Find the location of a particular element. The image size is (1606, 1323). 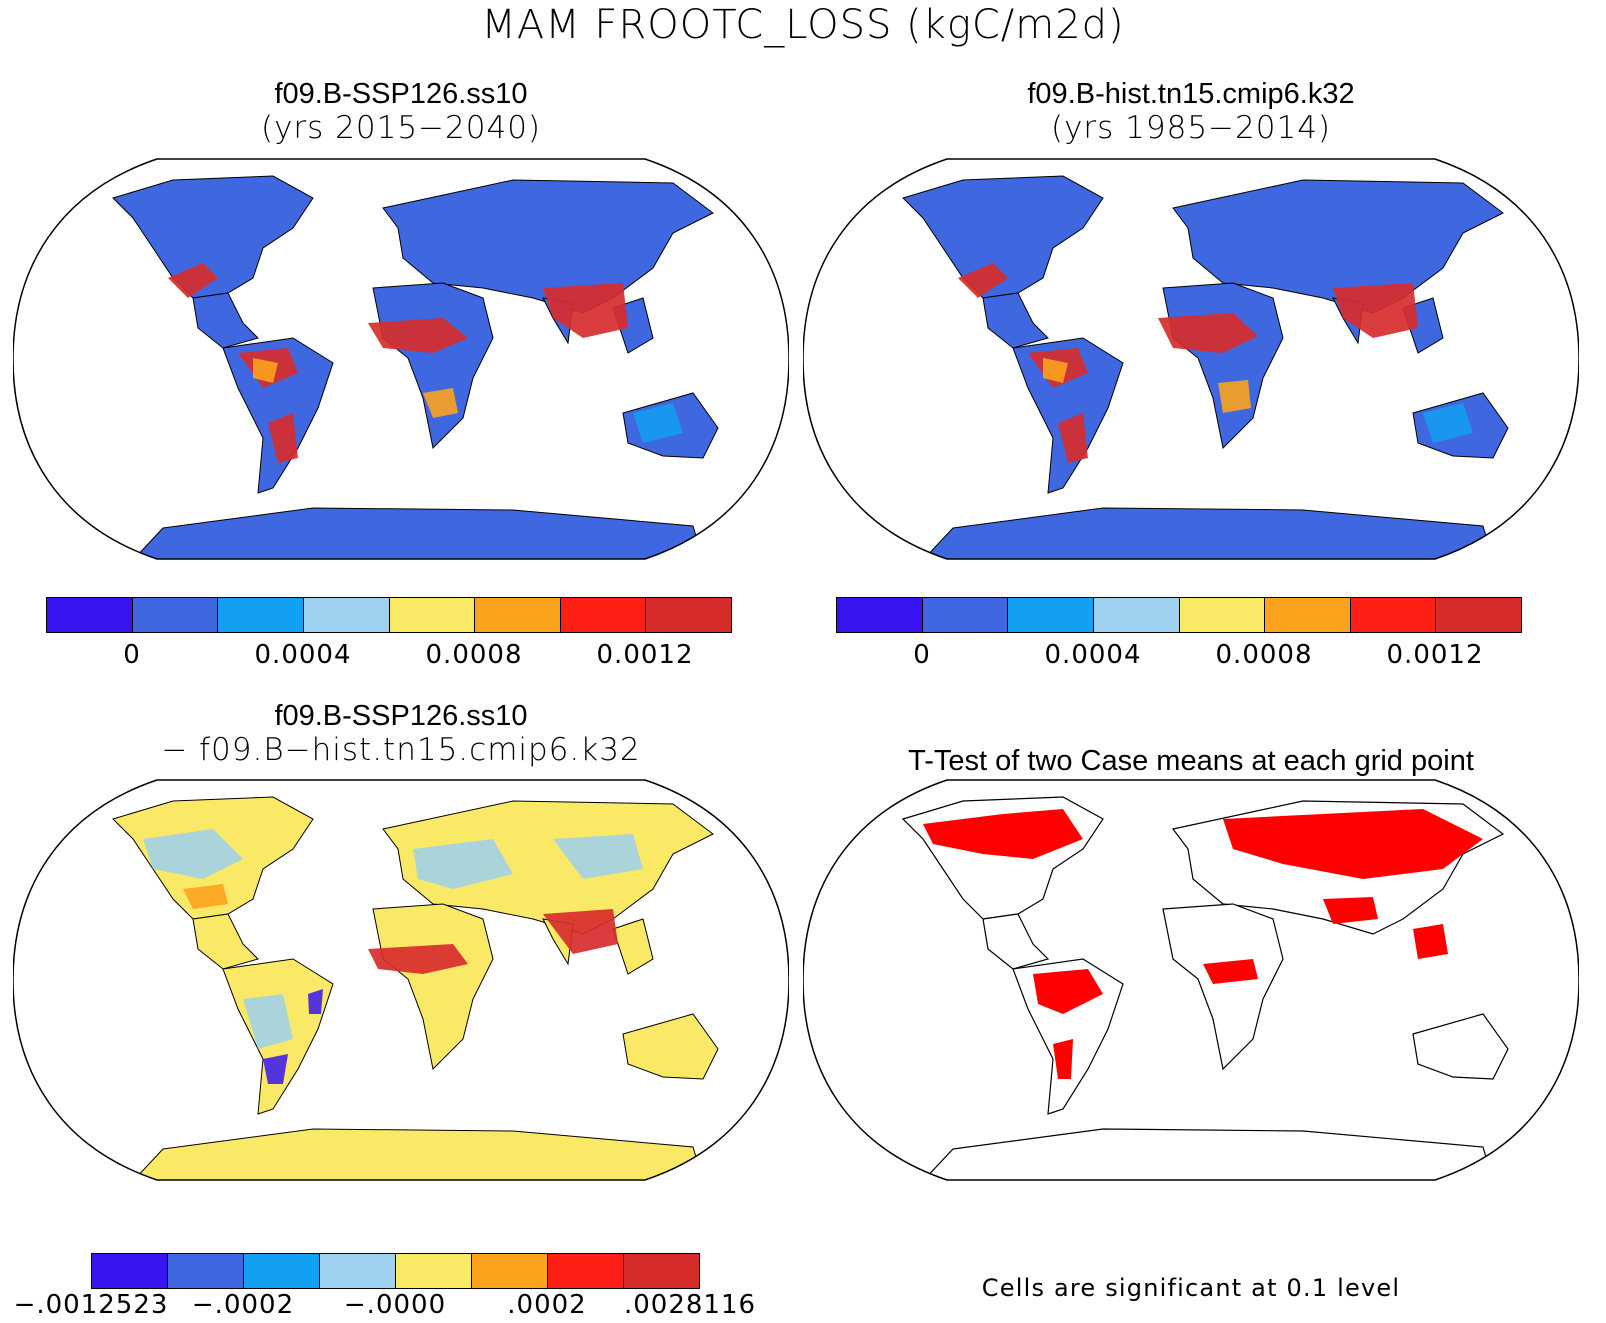

map-bottom-left is located at coordinates (401, 980).